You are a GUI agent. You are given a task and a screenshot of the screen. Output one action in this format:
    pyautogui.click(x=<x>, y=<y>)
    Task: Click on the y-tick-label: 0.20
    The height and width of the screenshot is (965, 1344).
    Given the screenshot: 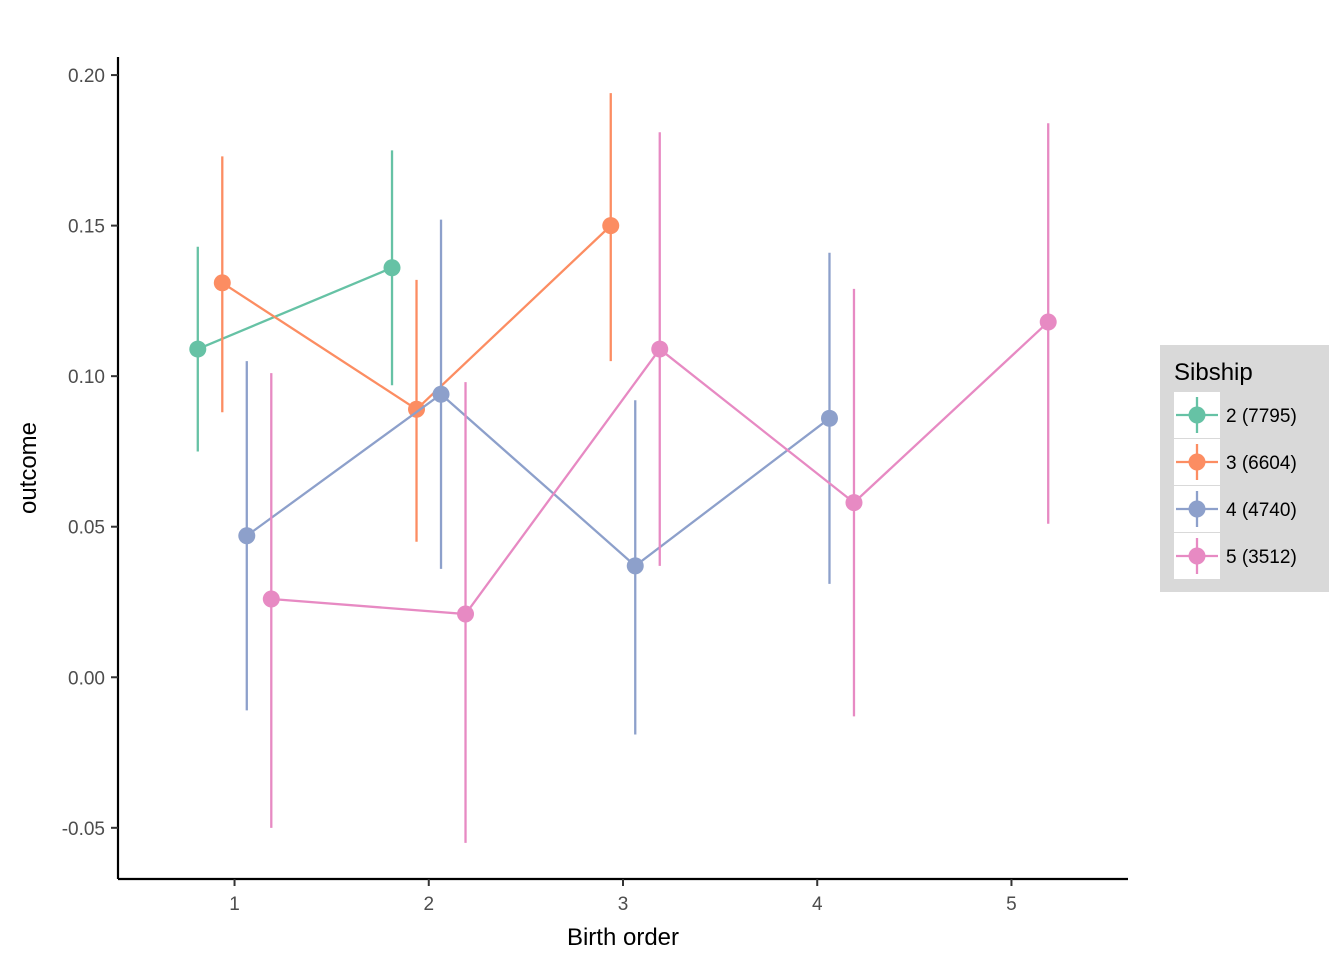 What is the action you would take?
    pyautogui.click(x=86, y=76)
    